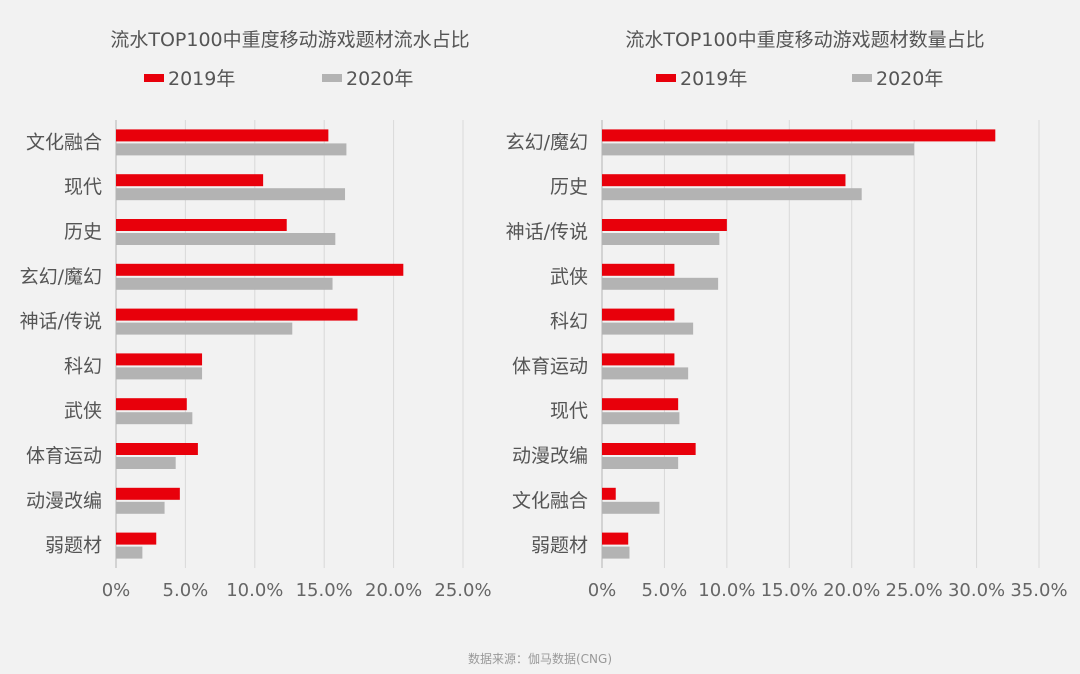 This screenshot has width=1080, height=674. I want to click on chart-title: 流水TOP100中重度移动游戏题材流水占比, so click(289, 40).